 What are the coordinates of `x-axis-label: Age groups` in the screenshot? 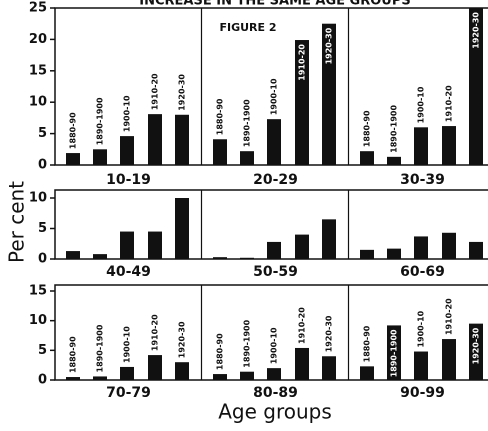 It's located at (275, 412).